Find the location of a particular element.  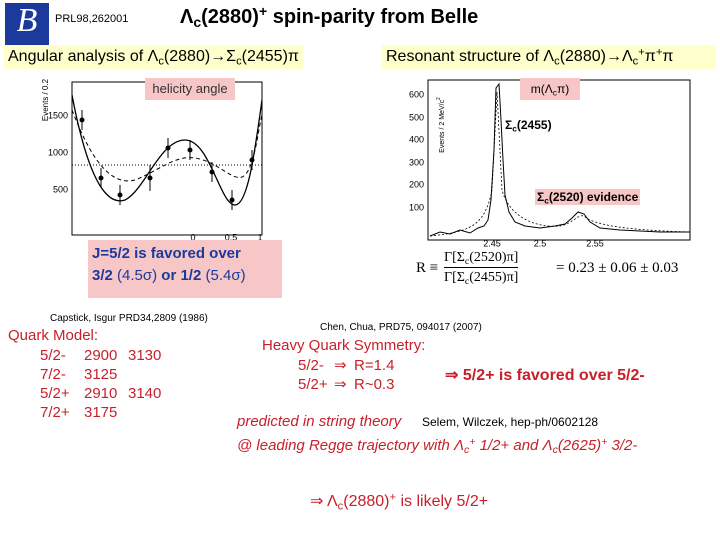

table-cell: 3175 is located at coordinates (101, 412).